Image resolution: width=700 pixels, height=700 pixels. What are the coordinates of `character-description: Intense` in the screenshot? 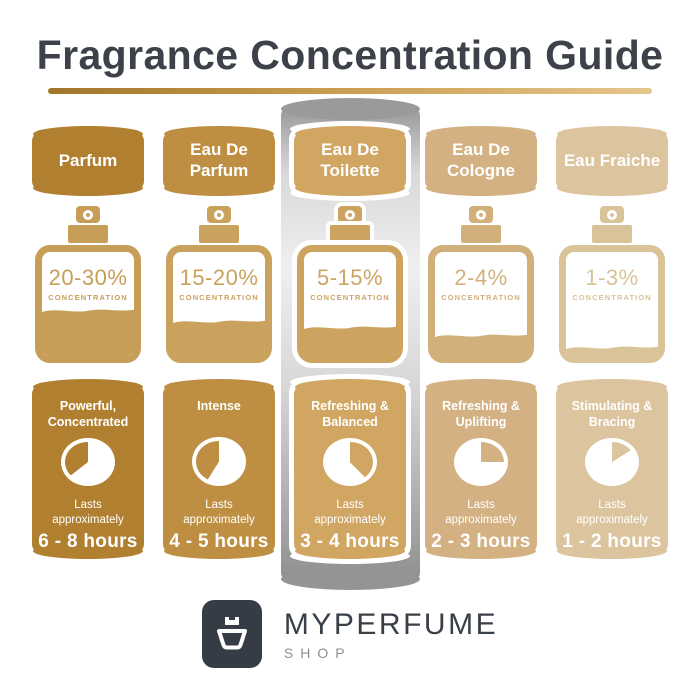 It's located at (219, 406).